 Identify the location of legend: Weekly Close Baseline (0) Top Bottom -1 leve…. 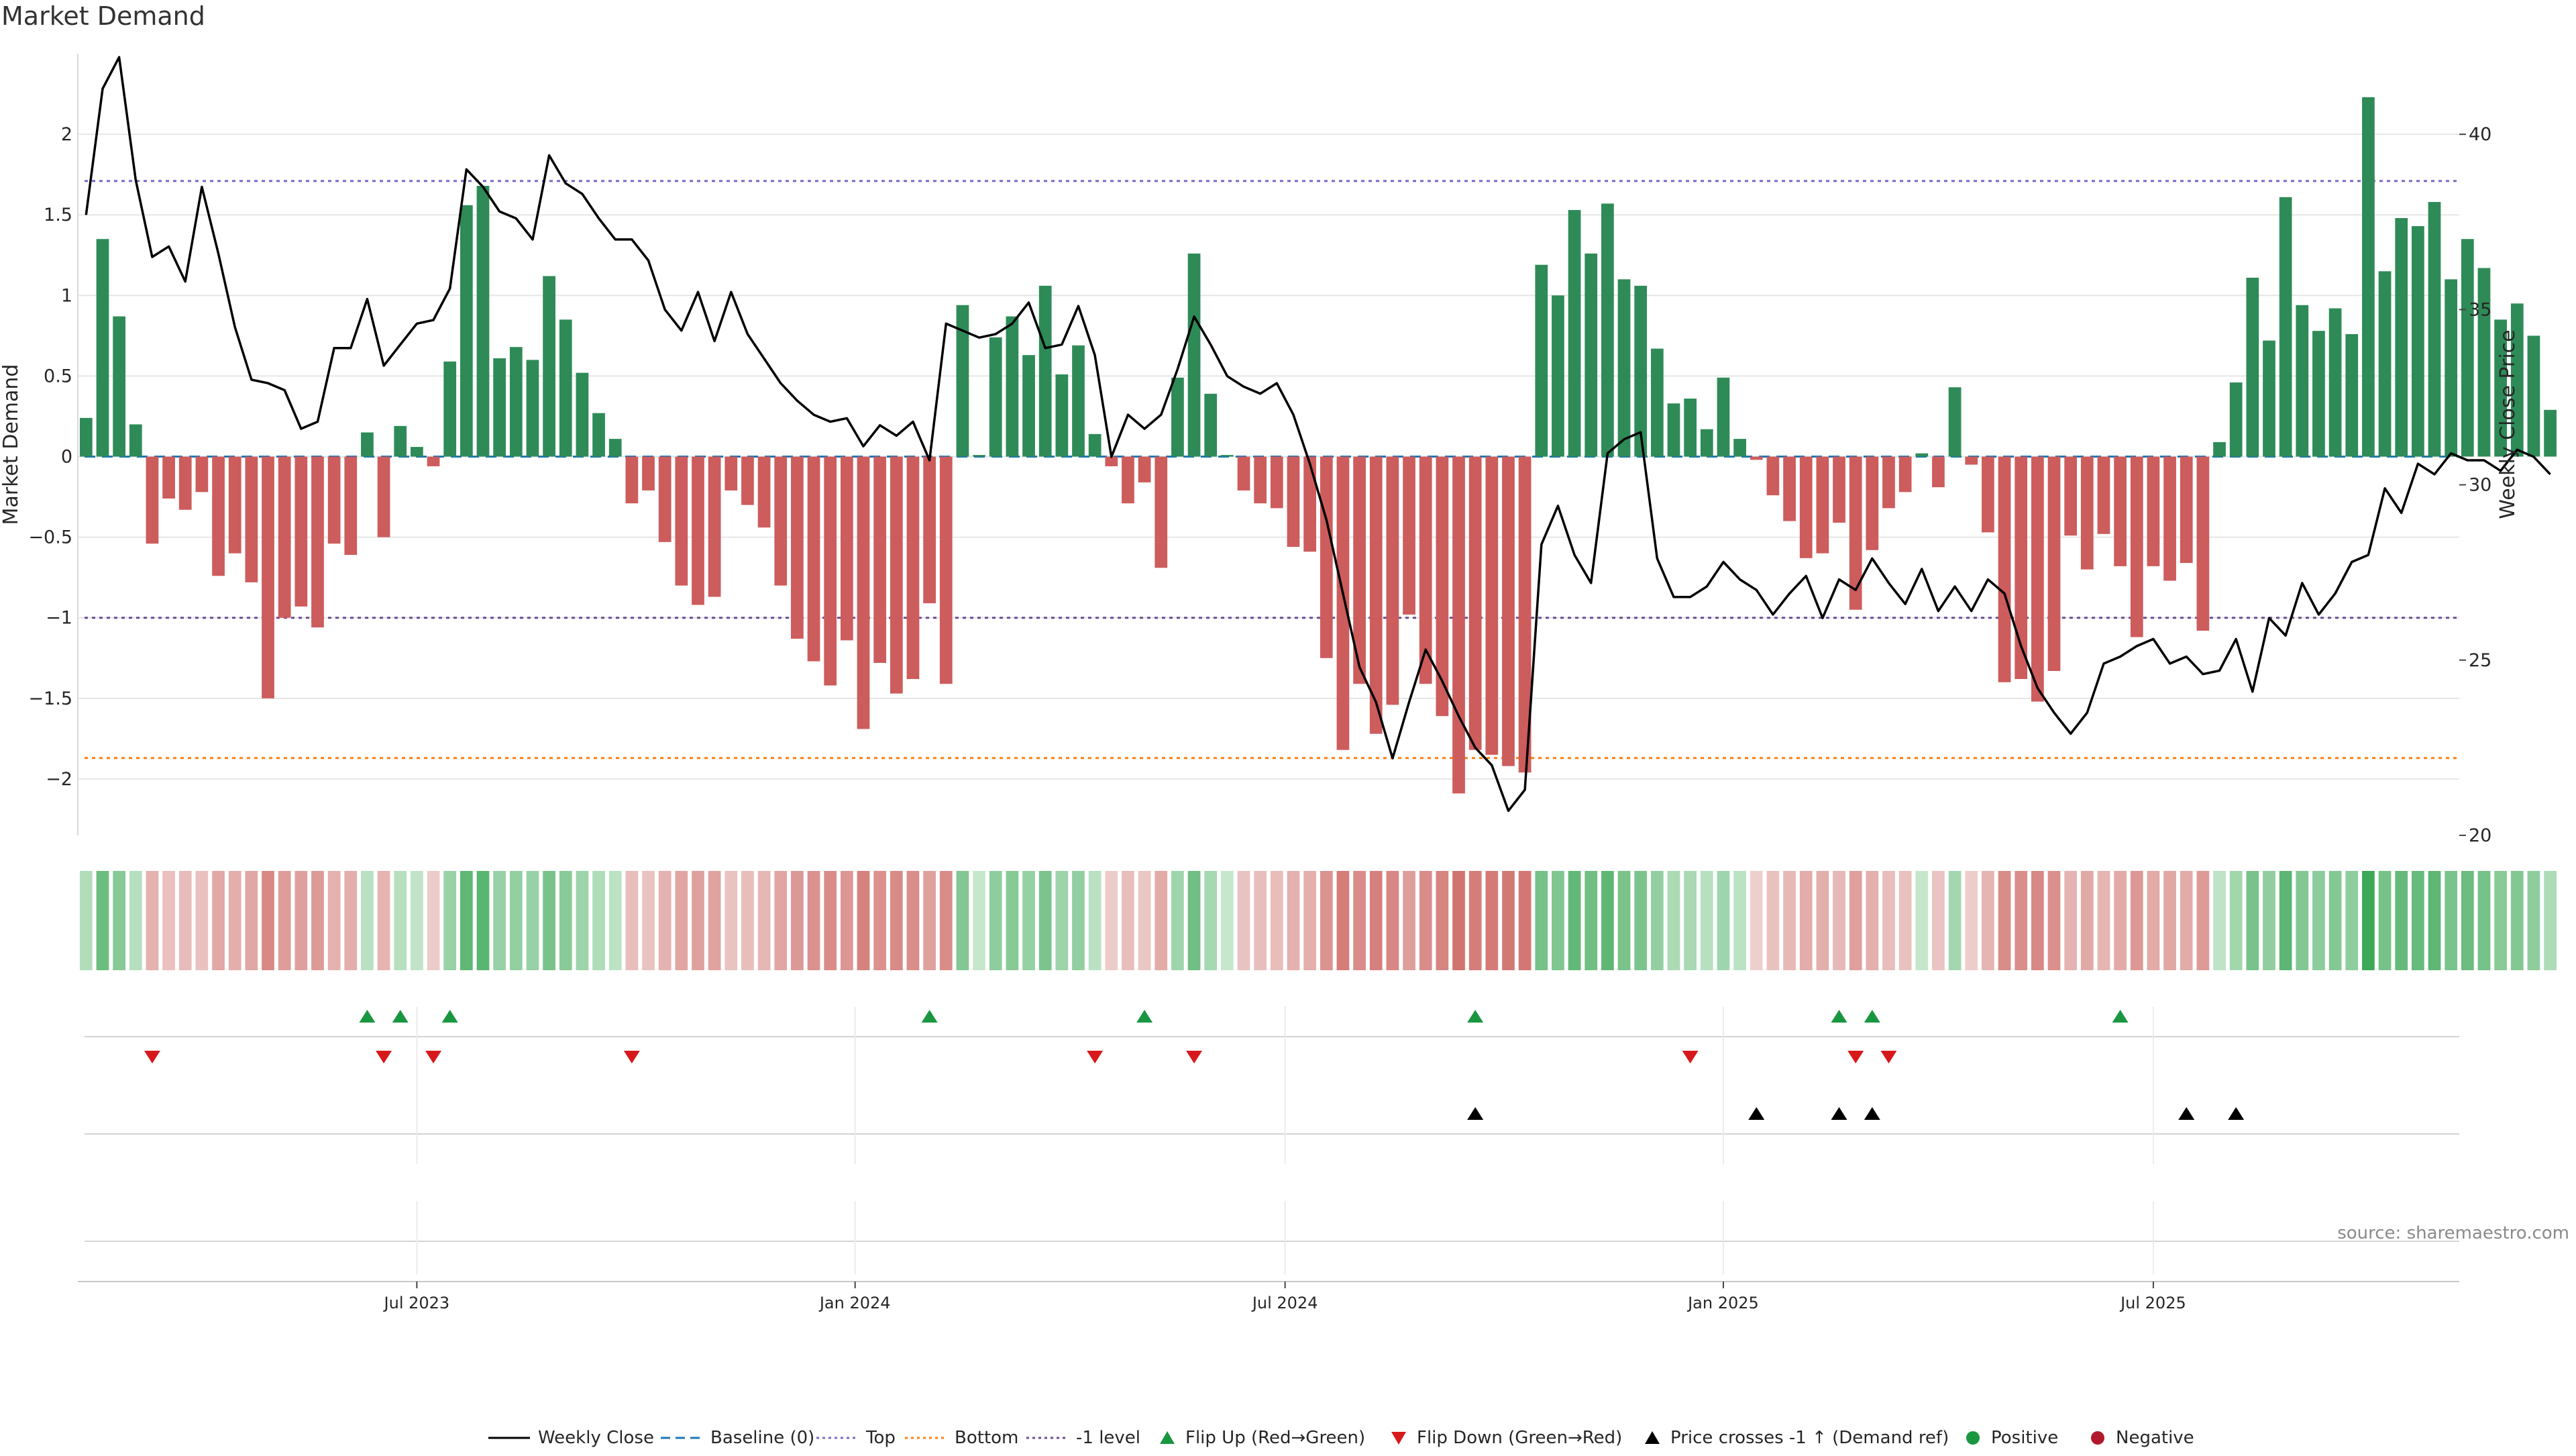
(1288, 1441).